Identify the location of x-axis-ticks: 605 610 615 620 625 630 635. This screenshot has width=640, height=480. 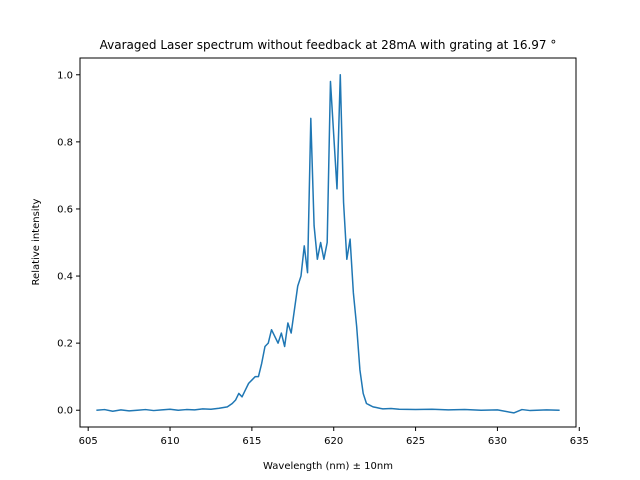
(334, 437).